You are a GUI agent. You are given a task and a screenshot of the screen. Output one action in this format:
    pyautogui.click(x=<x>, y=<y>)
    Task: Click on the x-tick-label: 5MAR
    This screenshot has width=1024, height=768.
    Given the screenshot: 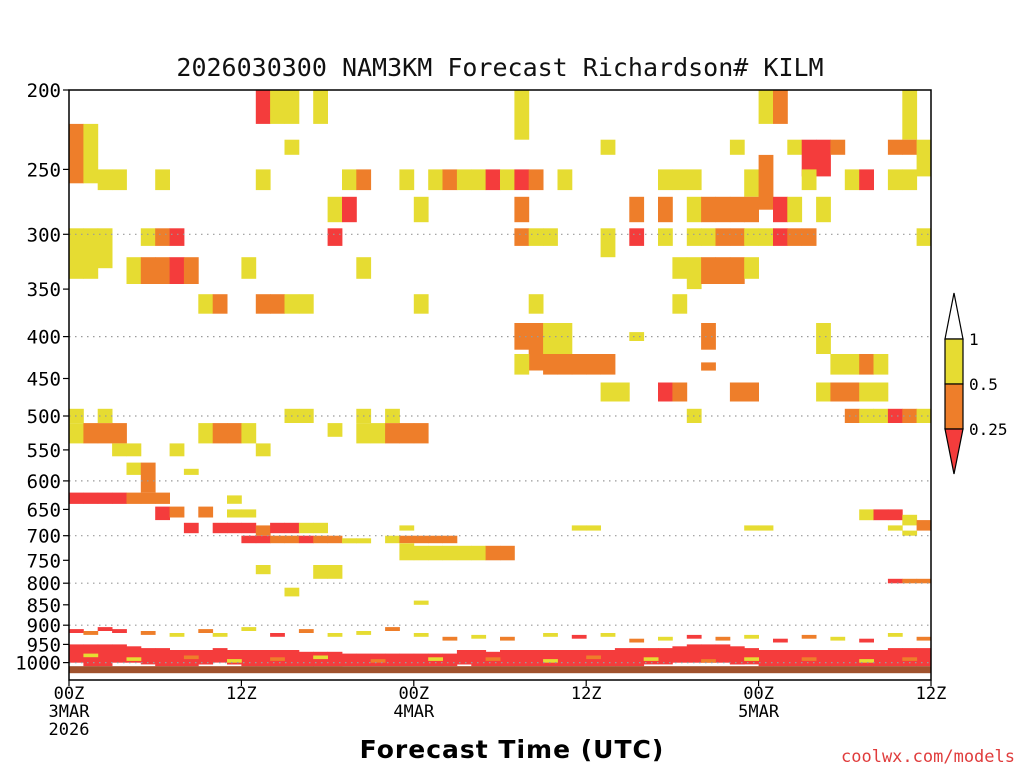 What is the action you would take?
    pyautogui.click(x=759, y=712)
    